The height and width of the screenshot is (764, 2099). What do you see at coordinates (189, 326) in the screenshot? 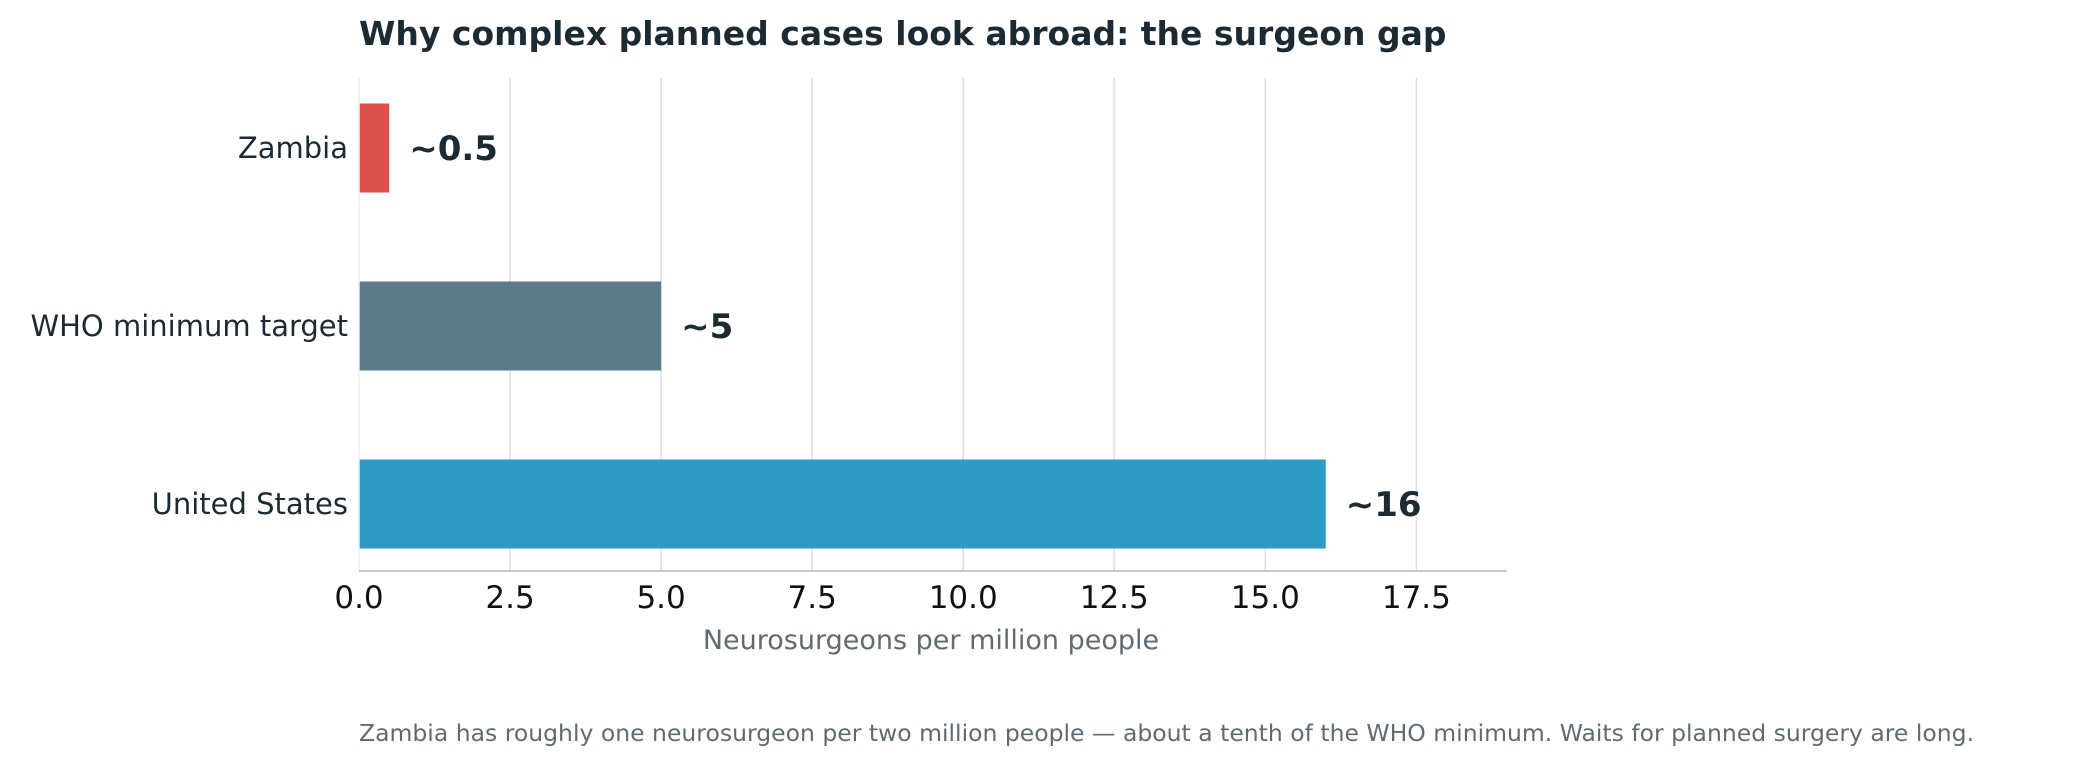
I see `category-label: WHO minimum target` at bounding box center [189, 326].